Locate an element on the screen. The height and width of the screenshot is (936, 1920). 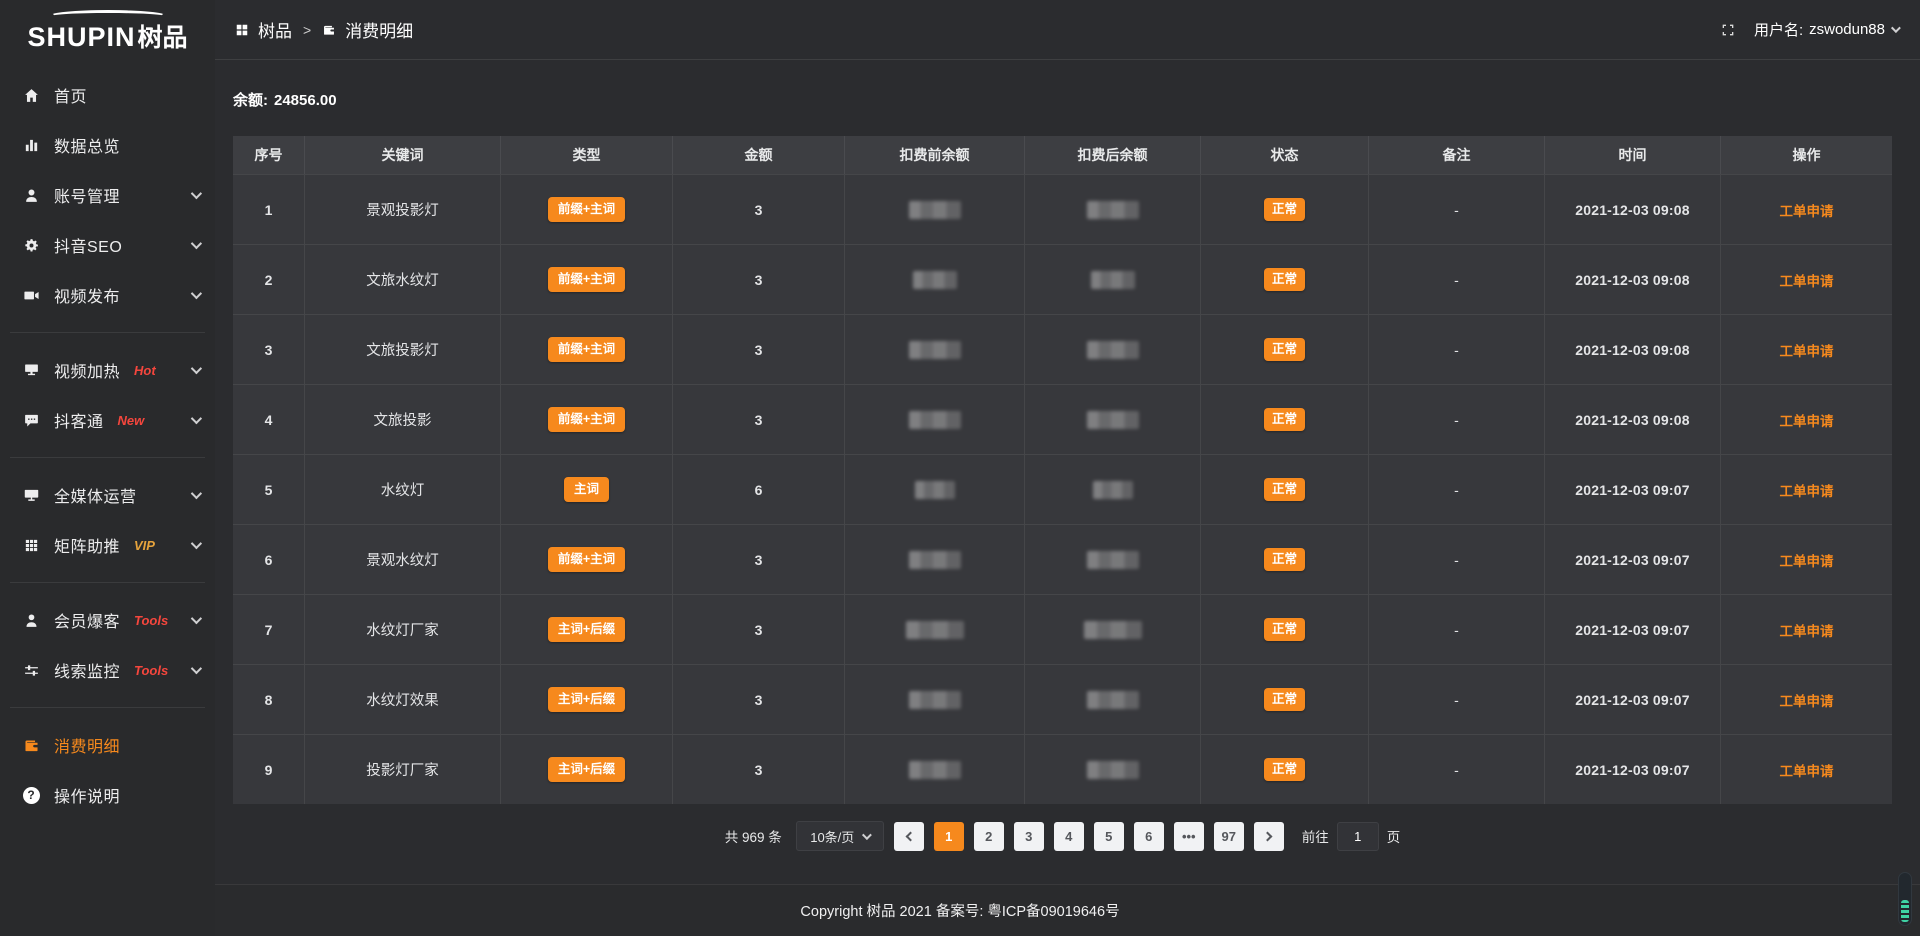
sidebar-item-label: 视频发布 is located at coordinates (87, 297).